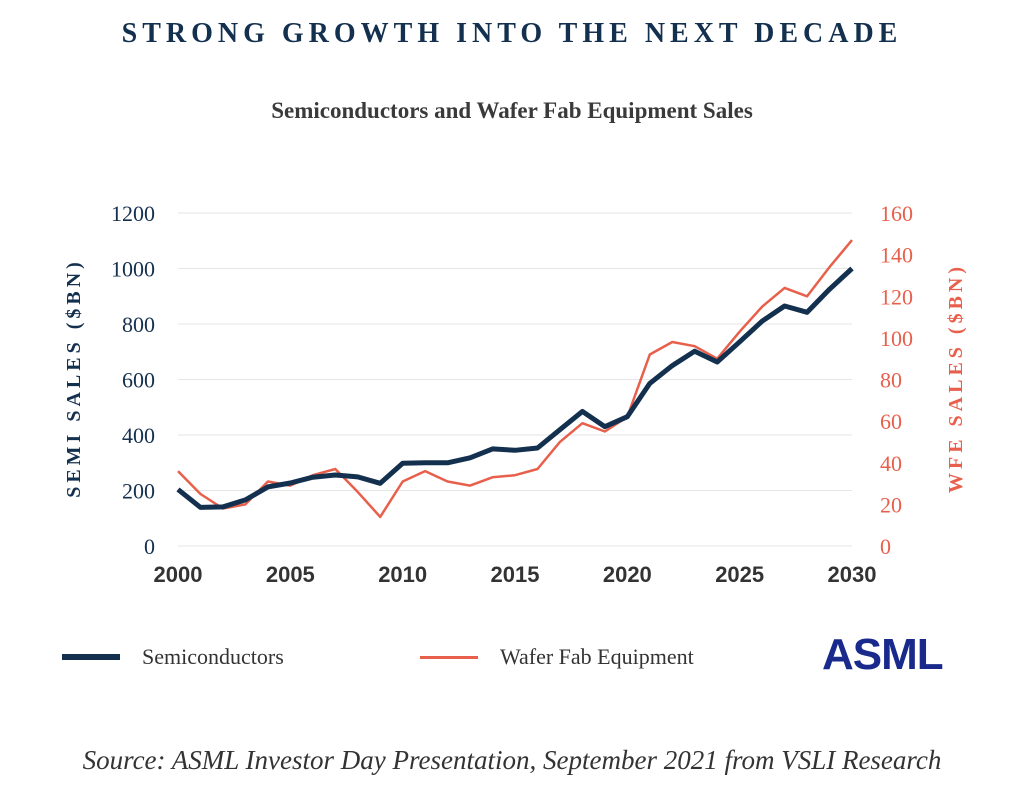  What do you see at coordinates (739, 574) in the screenshot?
I see `x-tick-label: 2025` at bounding box center [739, 574].